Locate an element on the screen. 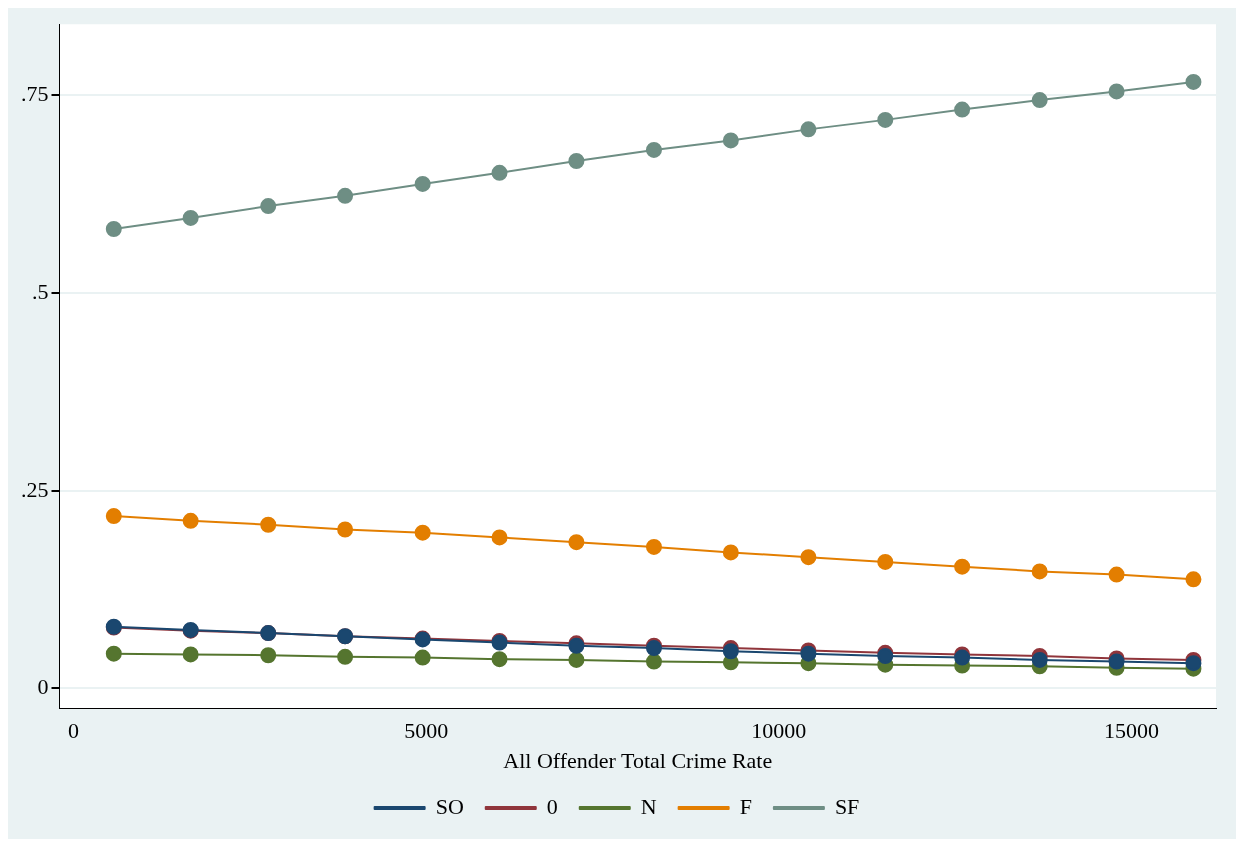  legend-label: F is located at coordinates (745, 806).